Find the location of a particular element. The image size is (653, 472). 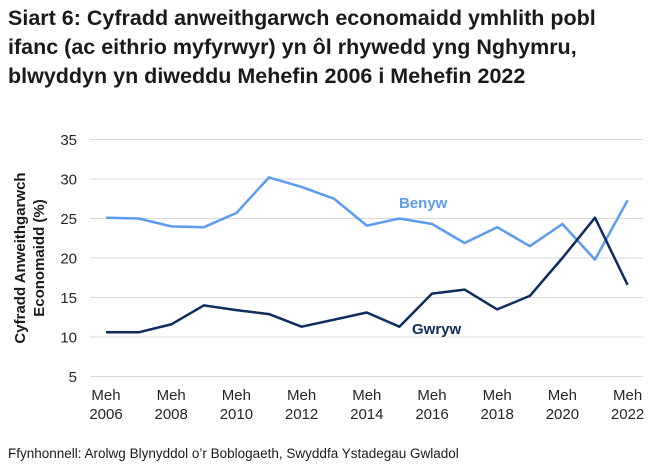

y-tick-label: 25 is located at coordinates (68, 219).